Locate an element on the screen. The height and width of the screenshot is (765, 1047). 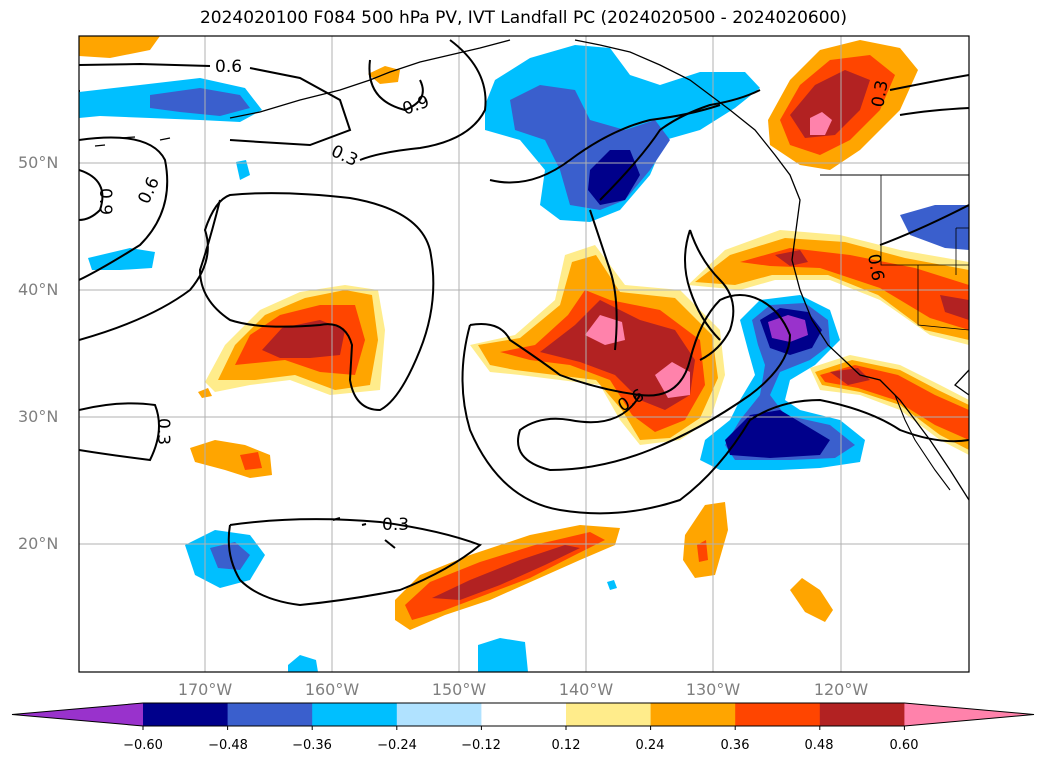
colorbar-tick-label: −0.12 is located at coordinates (481, 745).